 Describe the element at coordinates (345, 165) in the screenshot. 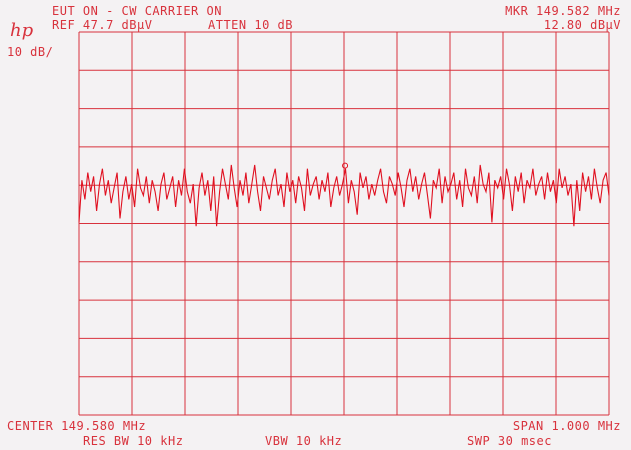

I see `marker-point` at that location.